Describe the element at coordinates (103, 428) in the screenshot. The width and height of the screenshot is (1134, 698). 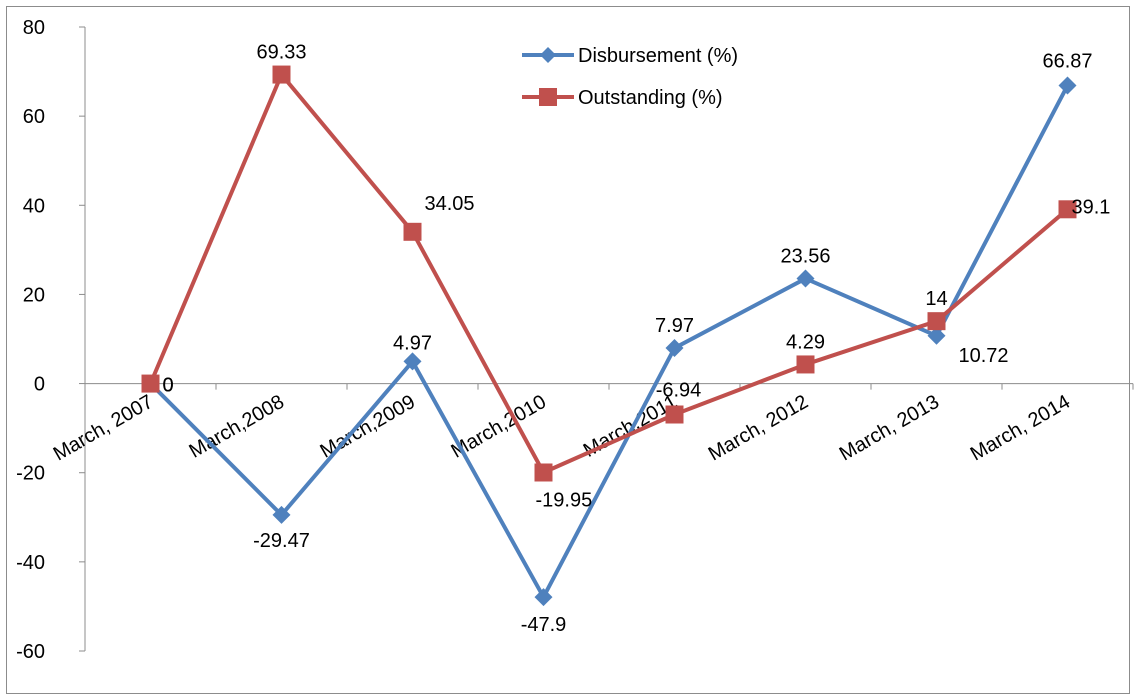
I see `x-tick-label: March, 2007` at that location.